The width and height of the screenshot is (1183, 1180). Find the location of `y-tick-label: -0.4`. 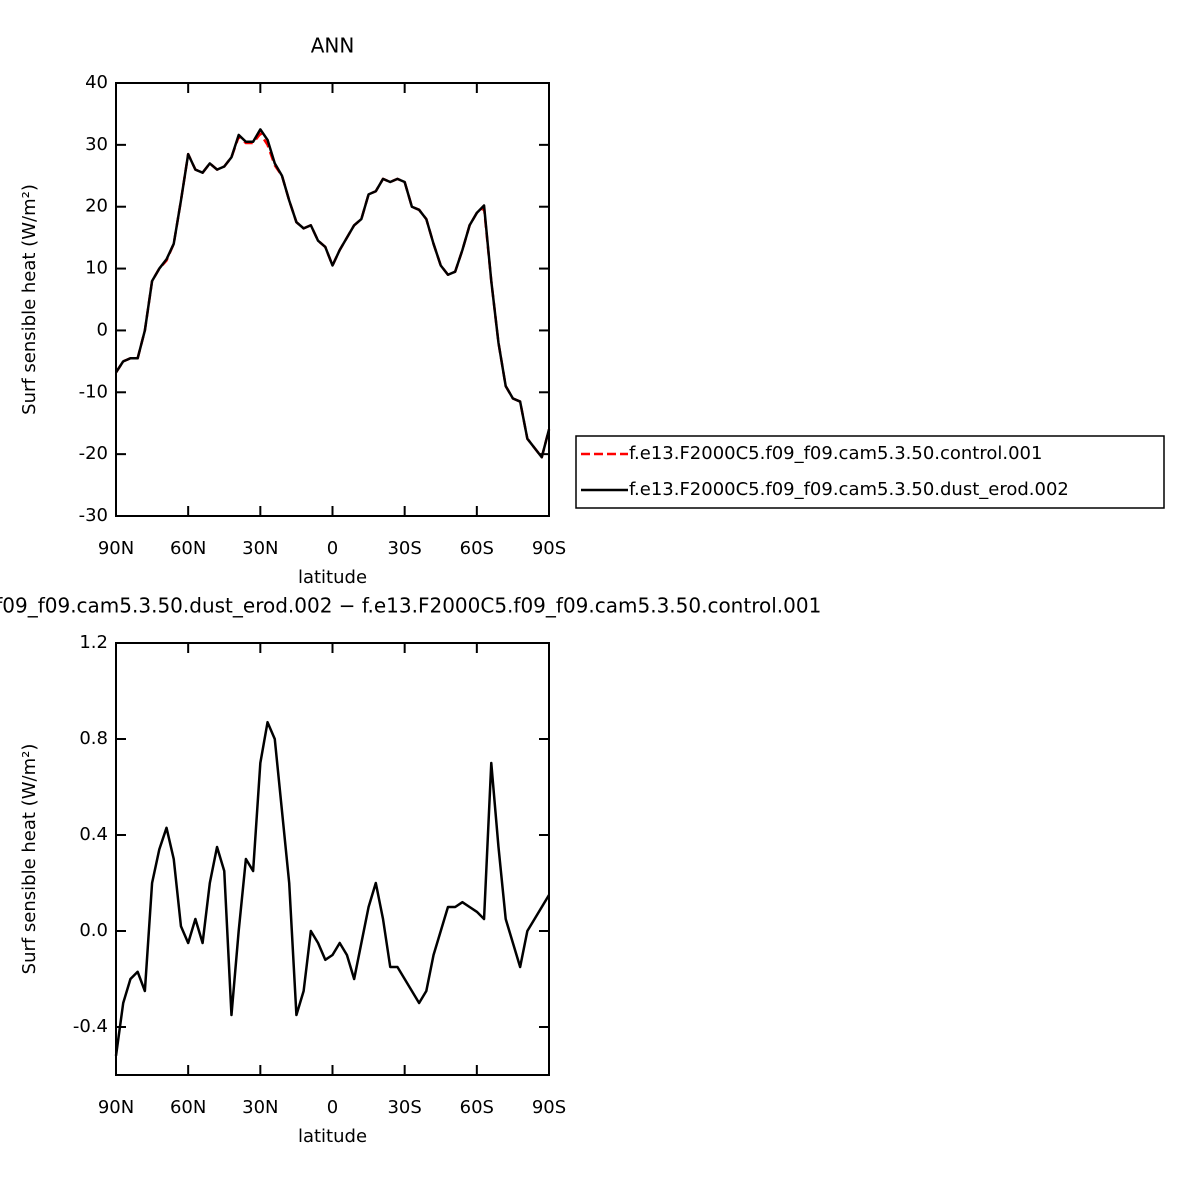

y-tick-label: -0.4 is located at coordinates (90, 1026).